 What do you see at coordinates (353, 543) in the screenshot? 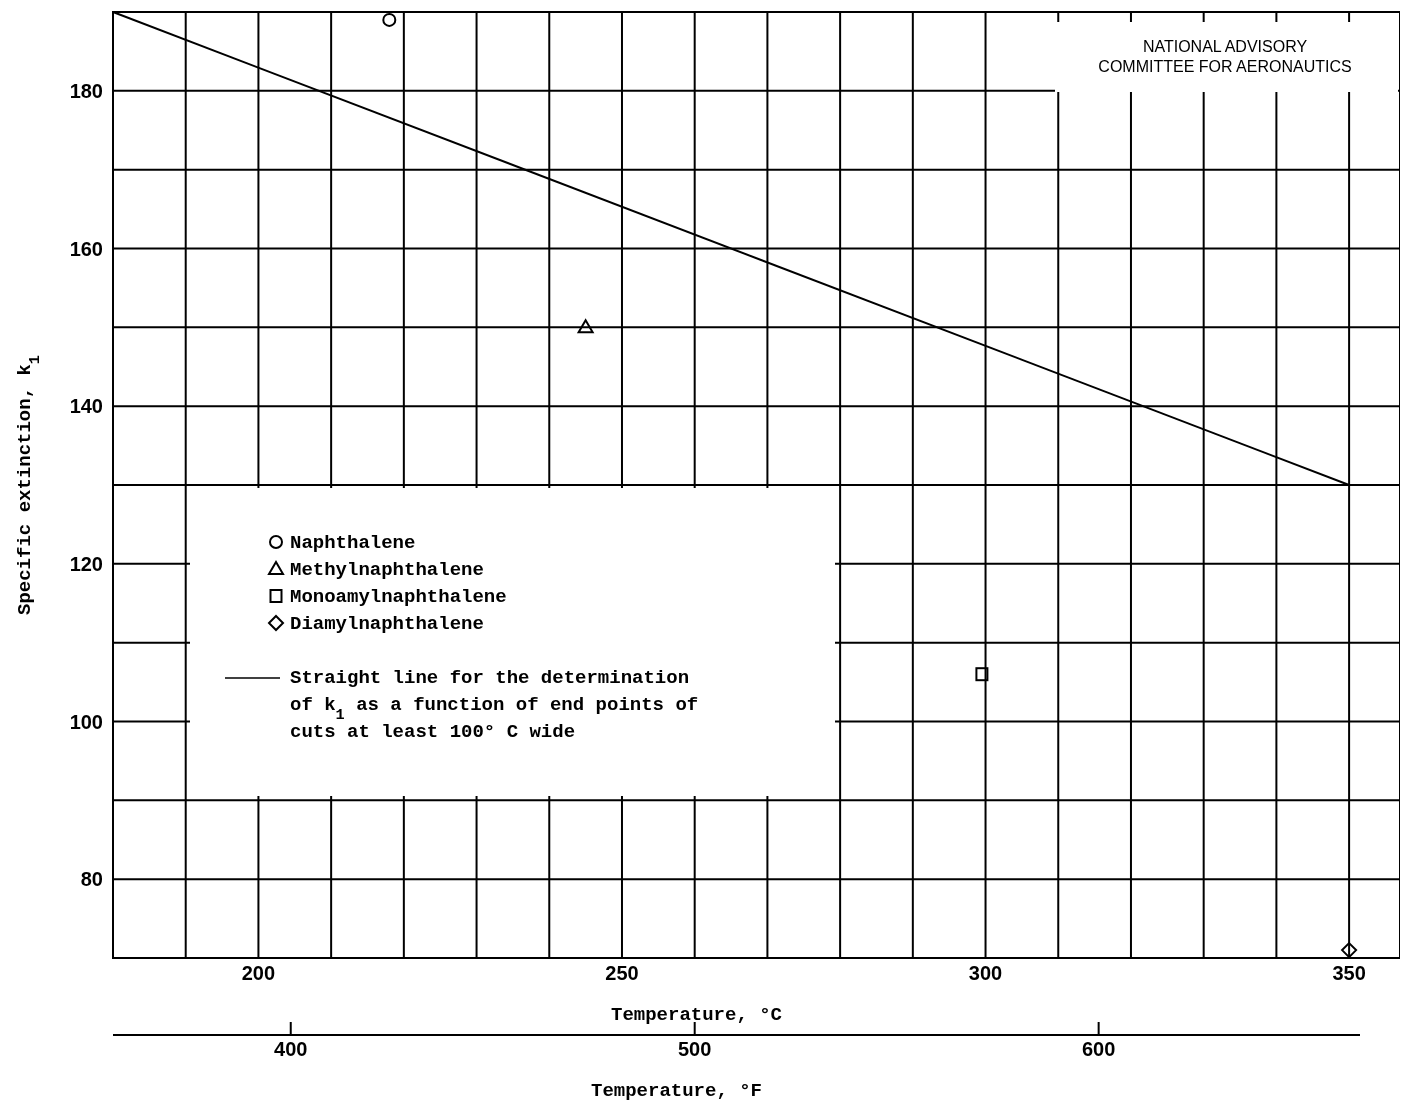
I see `legend-label: Naphthalene` at bounding box center [353, 543].